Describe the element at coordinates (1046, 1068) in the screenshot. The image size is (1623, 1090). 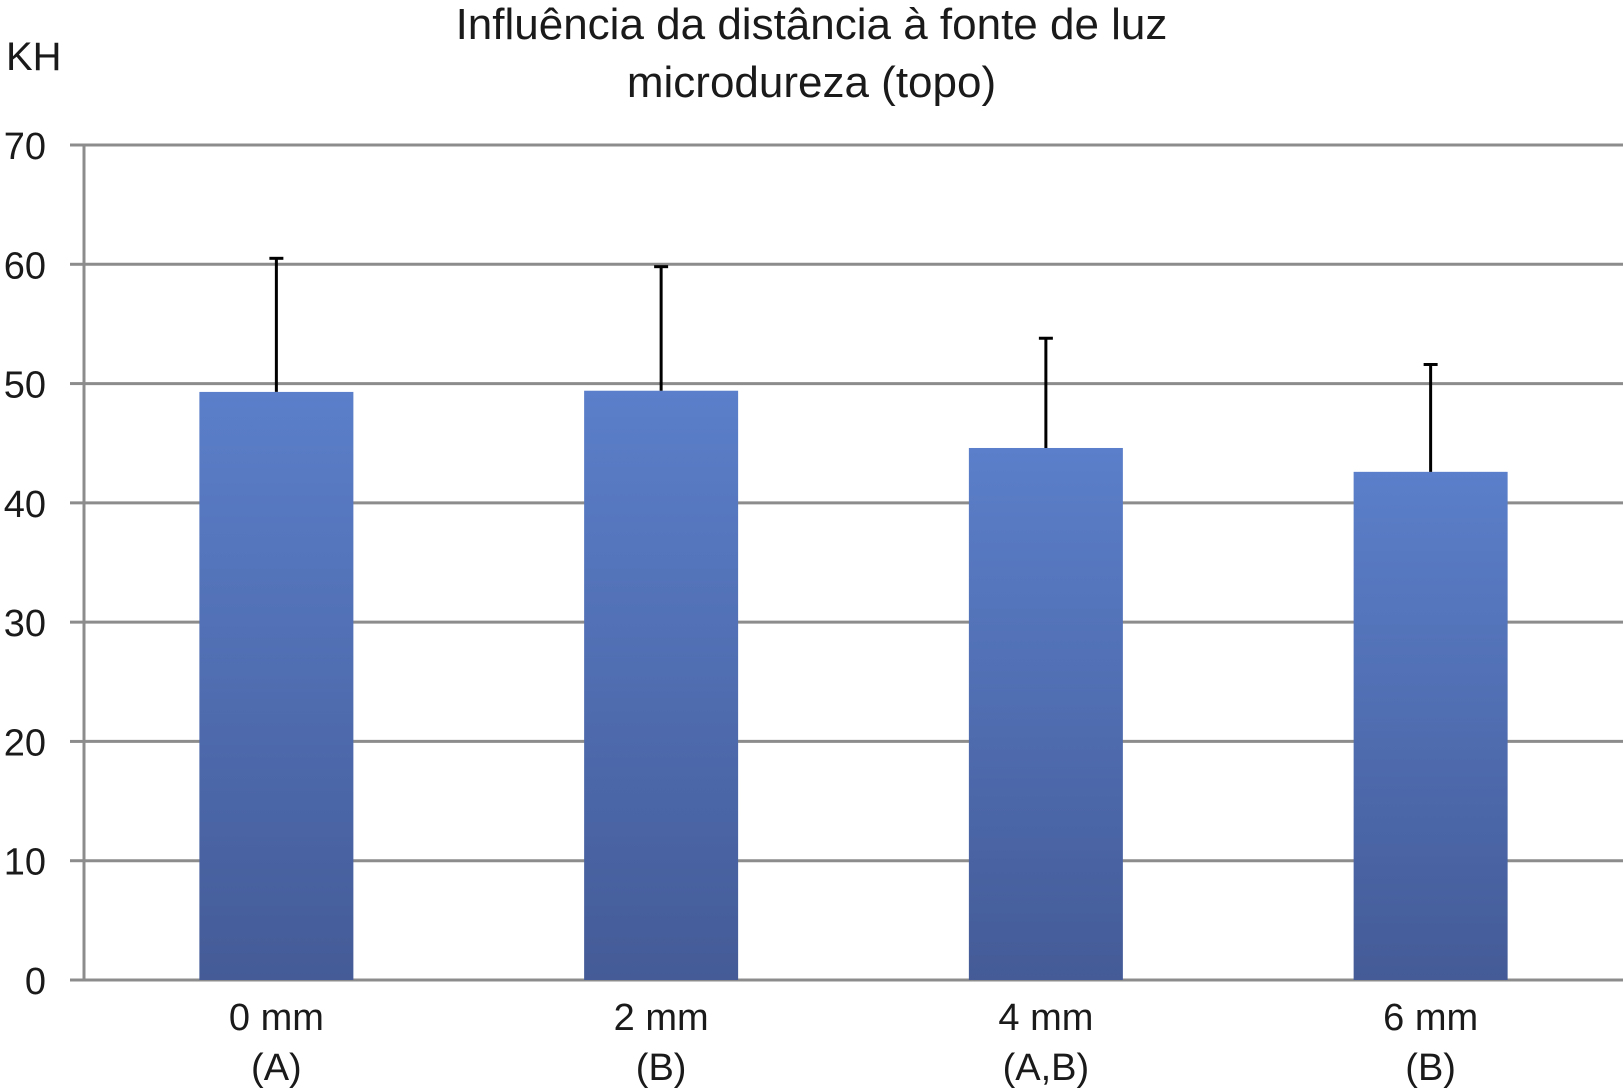
I see `x-group-label: (A,B)` at that location.